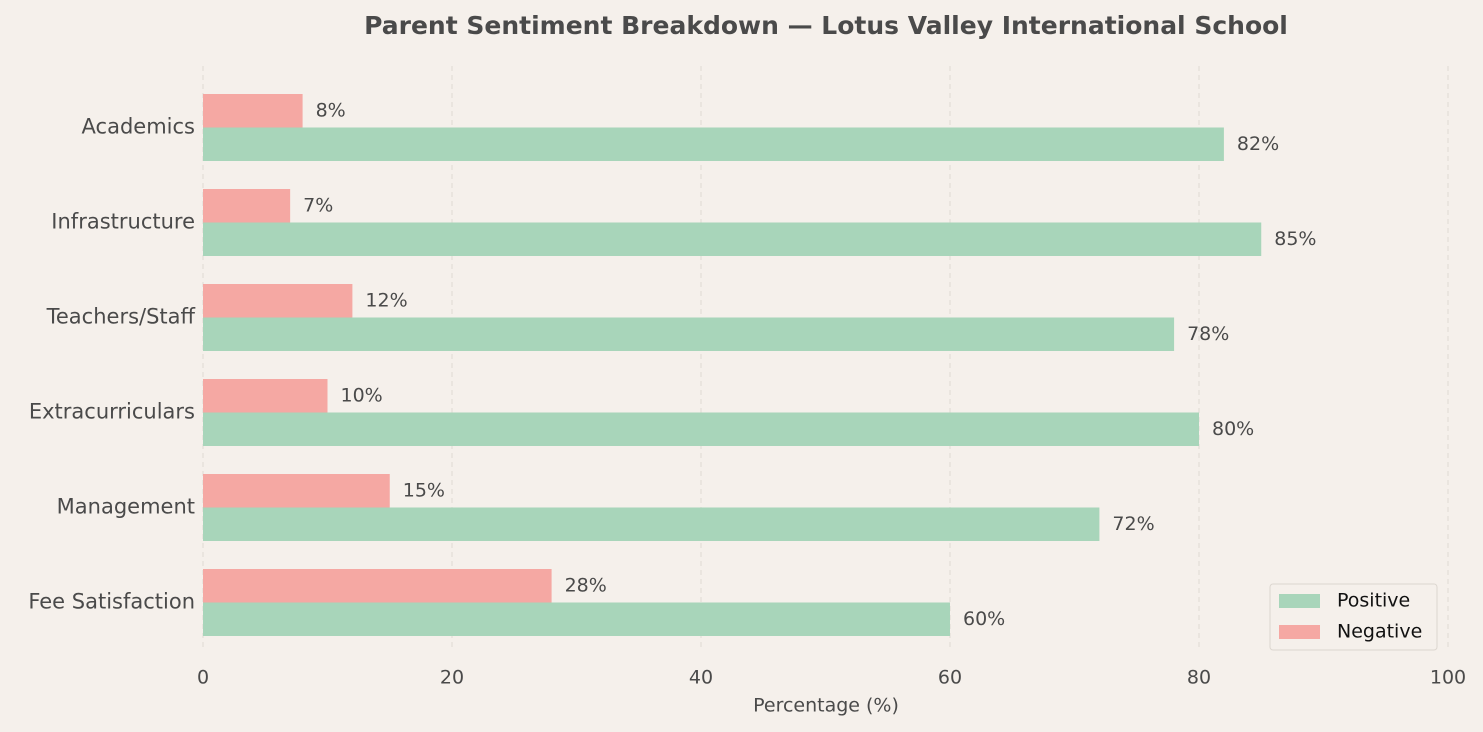  Describe the element at coordinates (1379, 632) in the screenshot. I see `legend-label: Negative` at that location.